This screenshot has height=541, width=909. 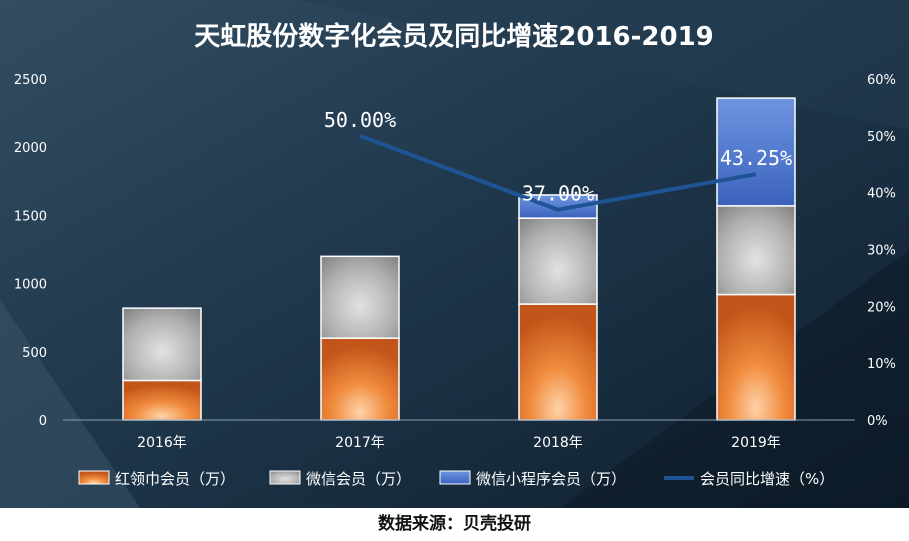 I want to click on background-shape, so click(x=70, y=404).